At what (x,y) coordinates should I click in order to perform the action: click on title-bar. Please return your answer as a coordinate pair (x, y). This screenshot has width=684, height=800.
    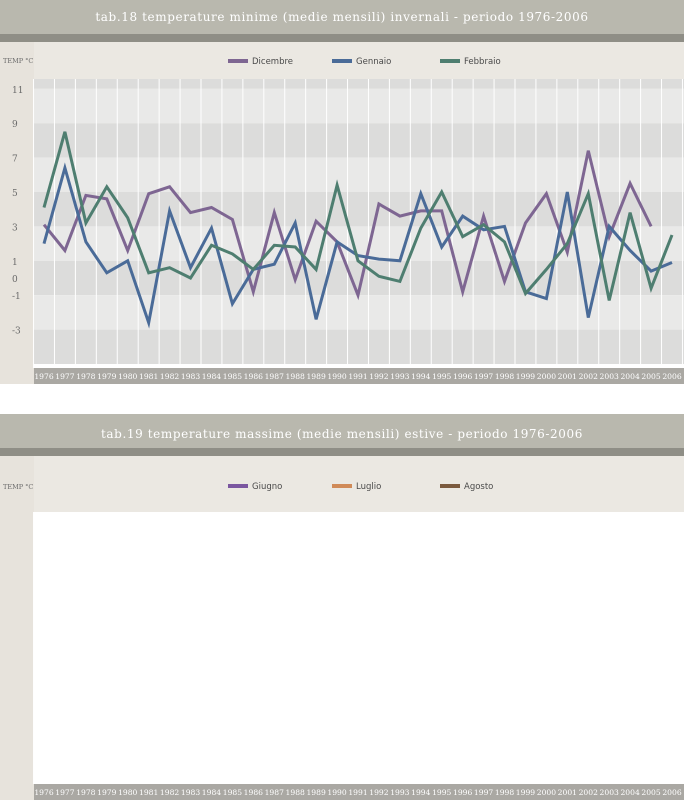
    Looking at the image, I should click on (342, 431).